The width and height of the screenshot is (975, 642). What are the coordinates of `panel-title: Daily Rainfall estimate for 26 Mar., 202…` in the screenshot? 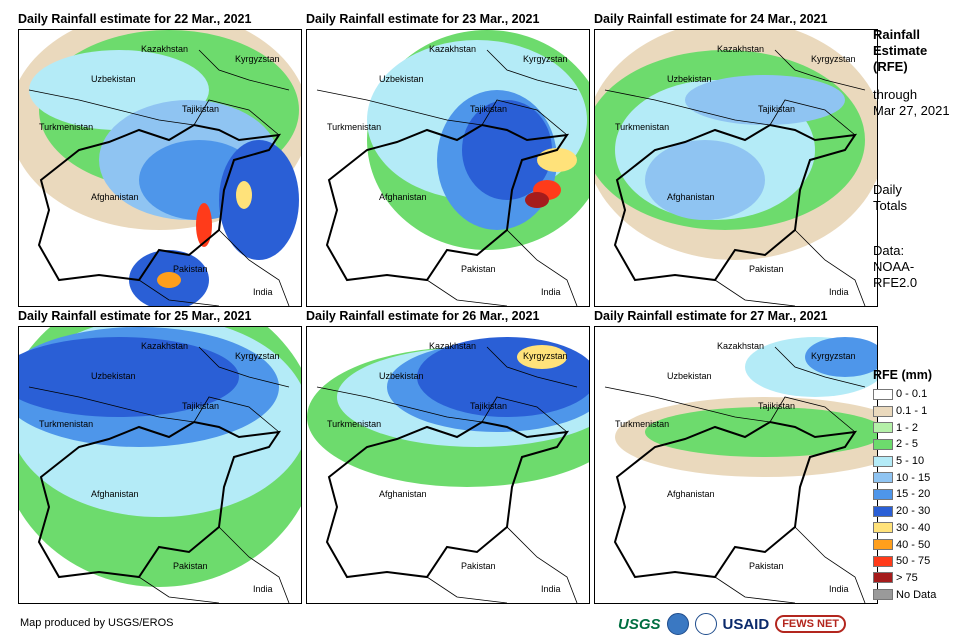 It's located at (423, 316).